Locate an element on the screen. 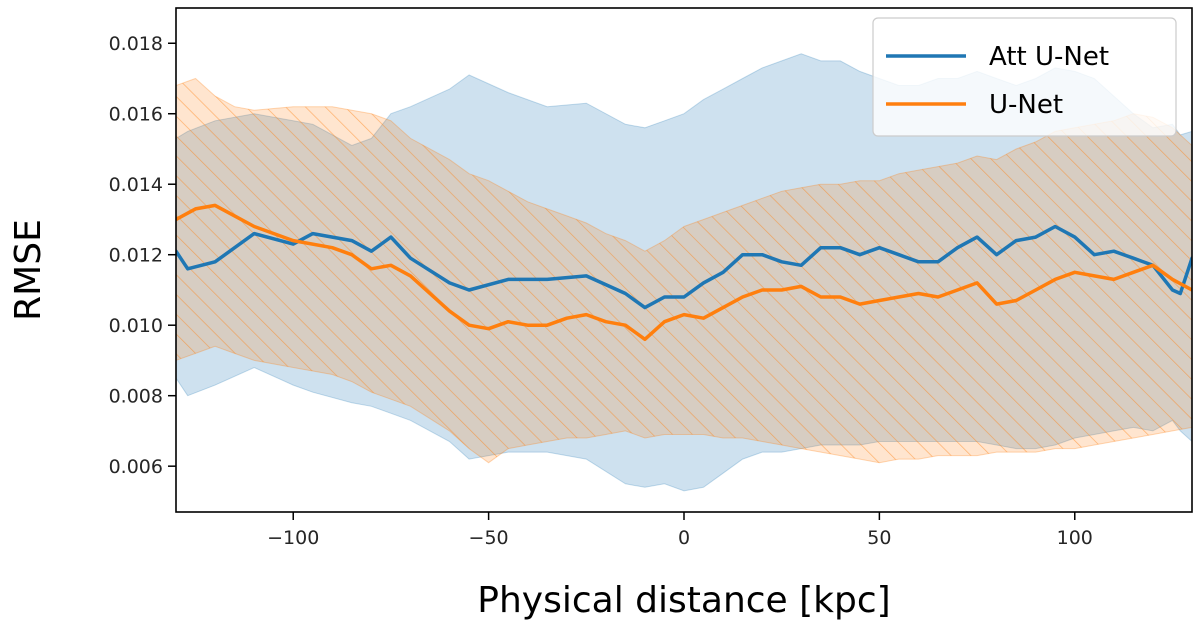  y-tick-label: 0.012 is located at coordinates (136, 256).